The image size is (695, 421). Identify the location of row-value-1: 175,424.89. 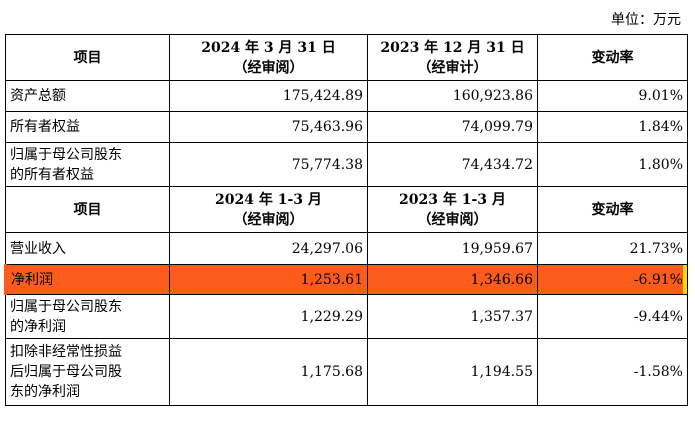
(268, 96).